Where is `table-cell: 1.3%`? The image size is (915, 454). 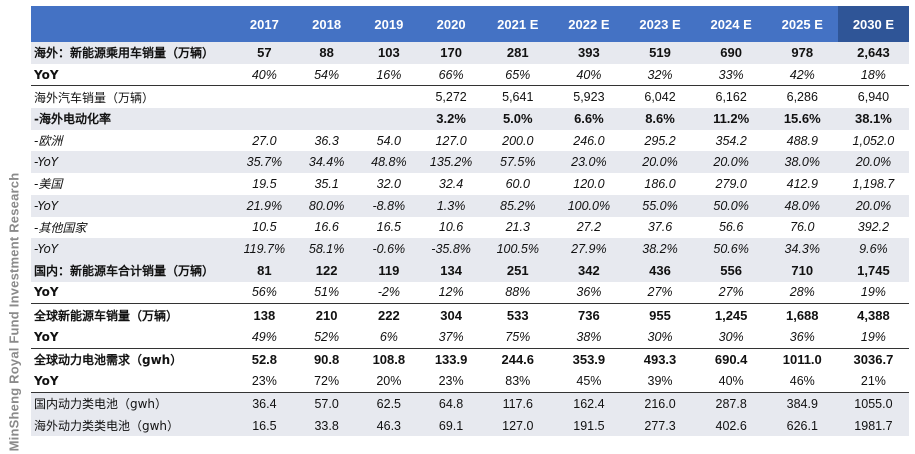 table-cell: 1.3% is located at coordinates (451, 205).